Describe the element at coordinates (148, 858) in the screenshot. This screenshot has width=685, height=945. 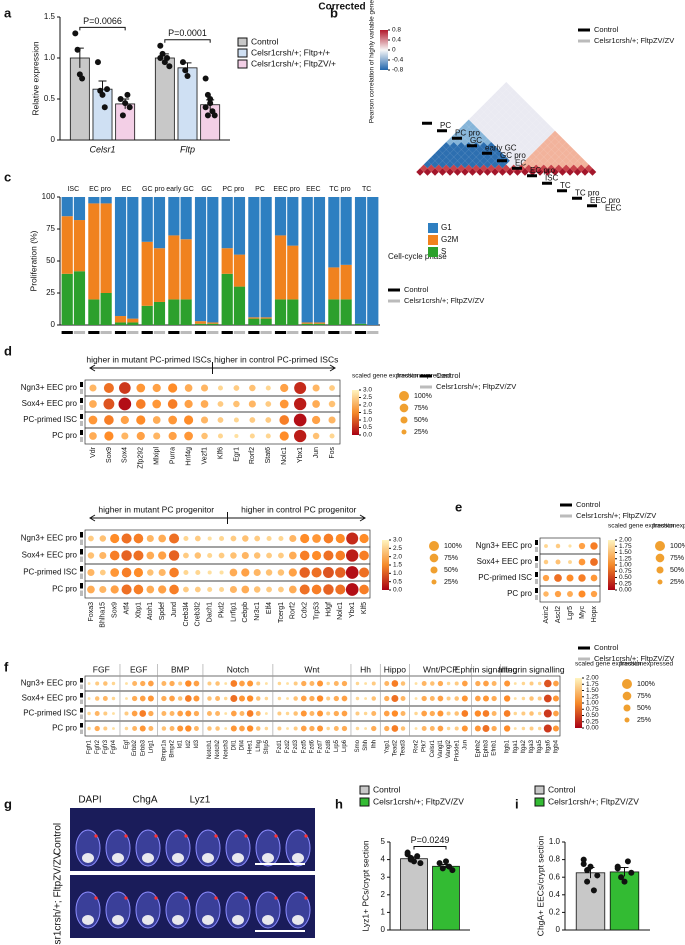
I see `paneth-cell` at that location.